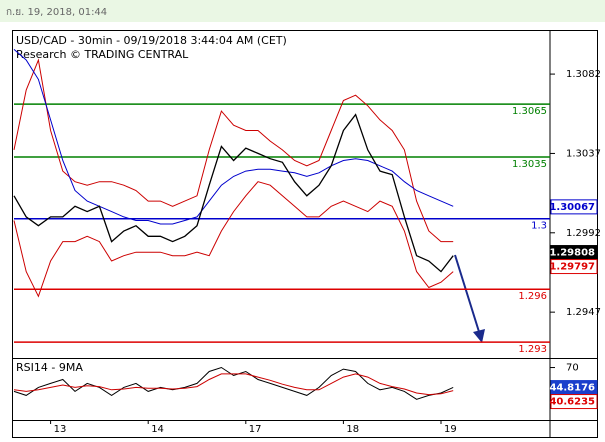 The height and width of the screenshot is (442, 605). Describe the element at coordinates (302, 11) in the screenshot. I see `top-bar` at that location.